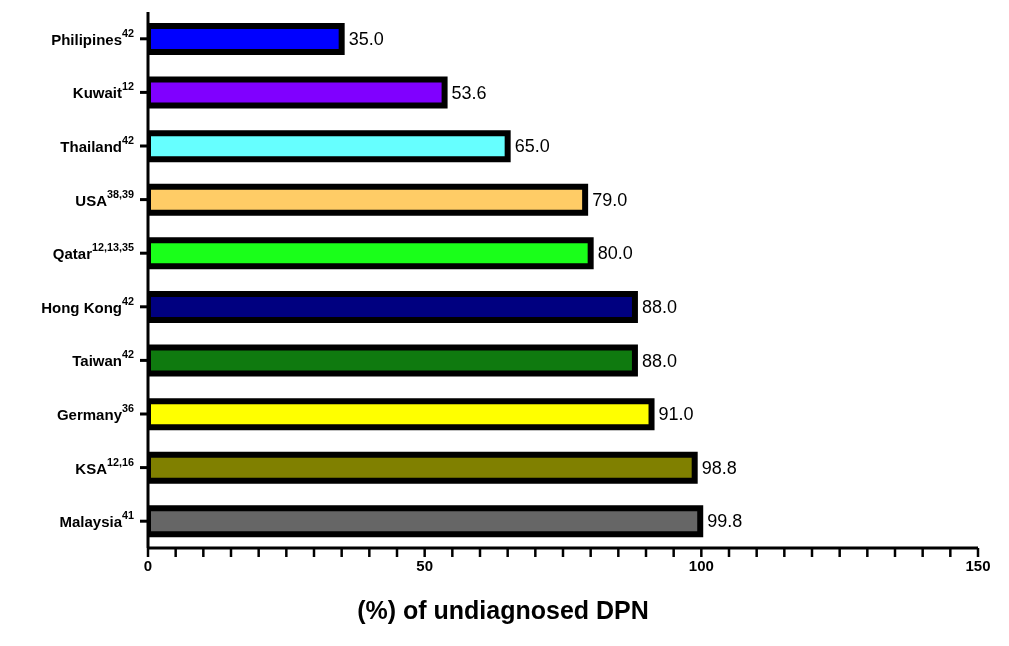 The height and width of the screenshot is (646, 1009). Describe the element at coordinates (725, 521) in the screenshot. I see `data-label: 99.8` at that location.